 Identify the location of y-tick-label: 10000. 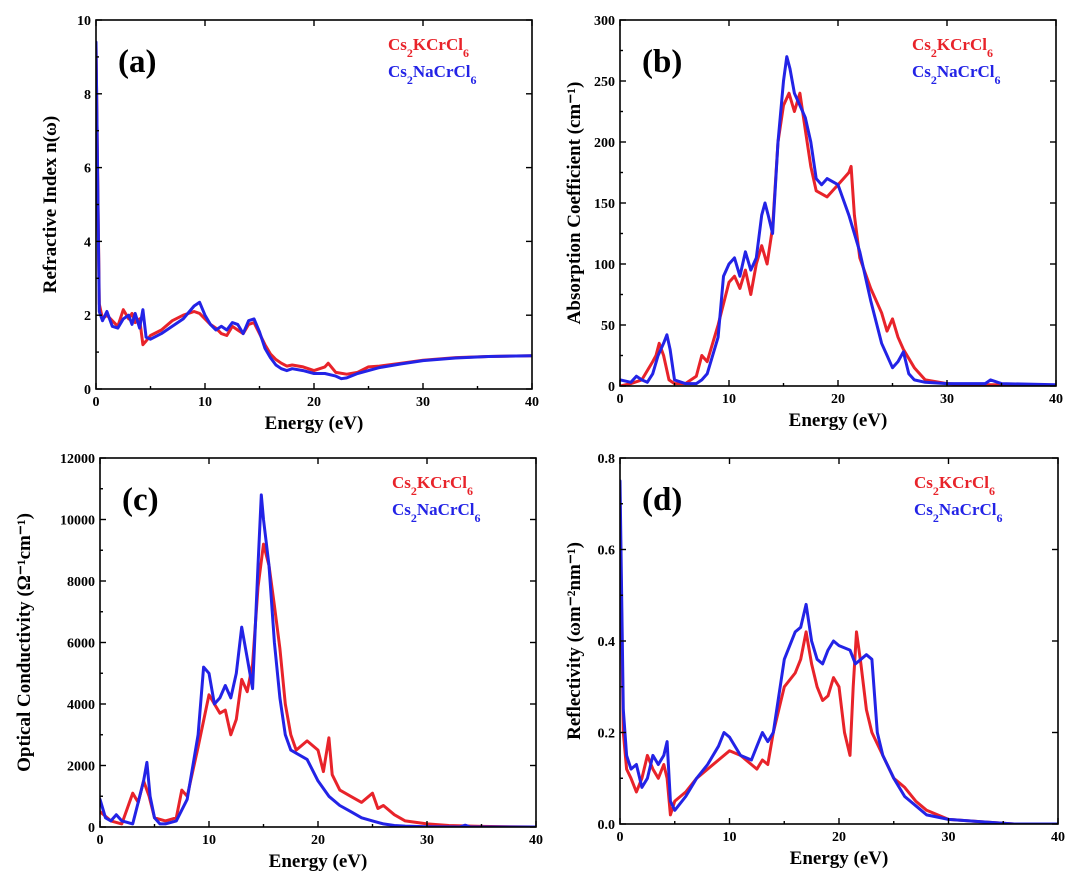
(77, 521).